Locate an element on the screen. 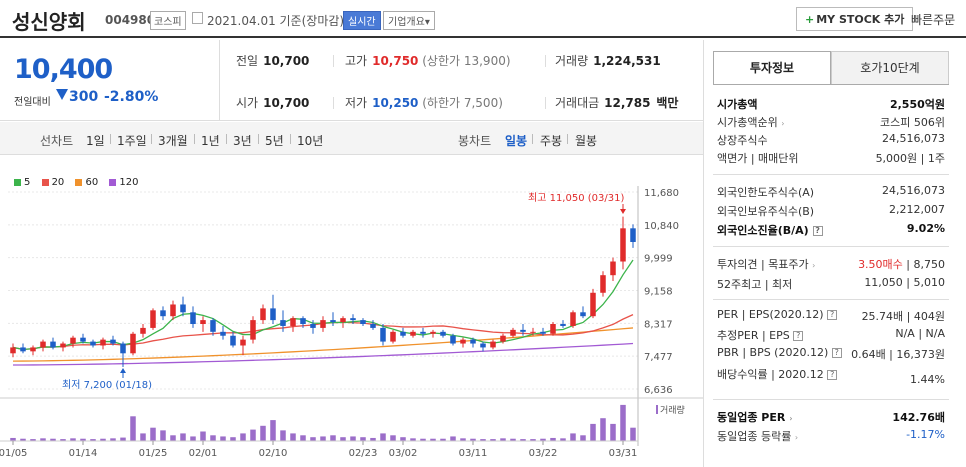 The width and height of the screenshot is (966, 467). foreign-ratio-row: 외국인소진율(B/A) ? 9.02% is located at coordinates (831, 231).